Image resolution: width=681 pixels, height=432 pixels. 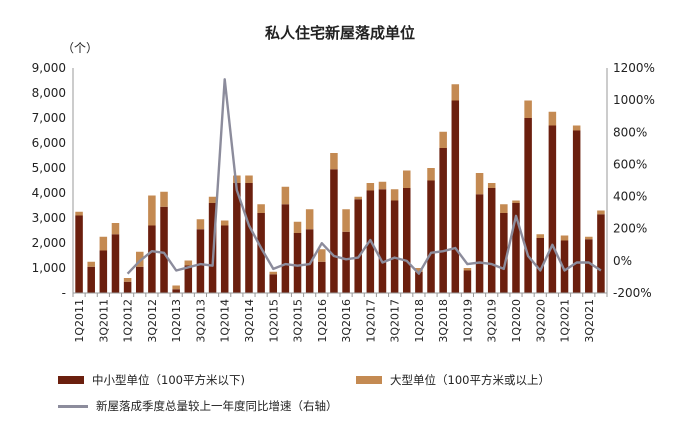 I want to click on bar-small-4Q2019, so click(x=504, y=253).